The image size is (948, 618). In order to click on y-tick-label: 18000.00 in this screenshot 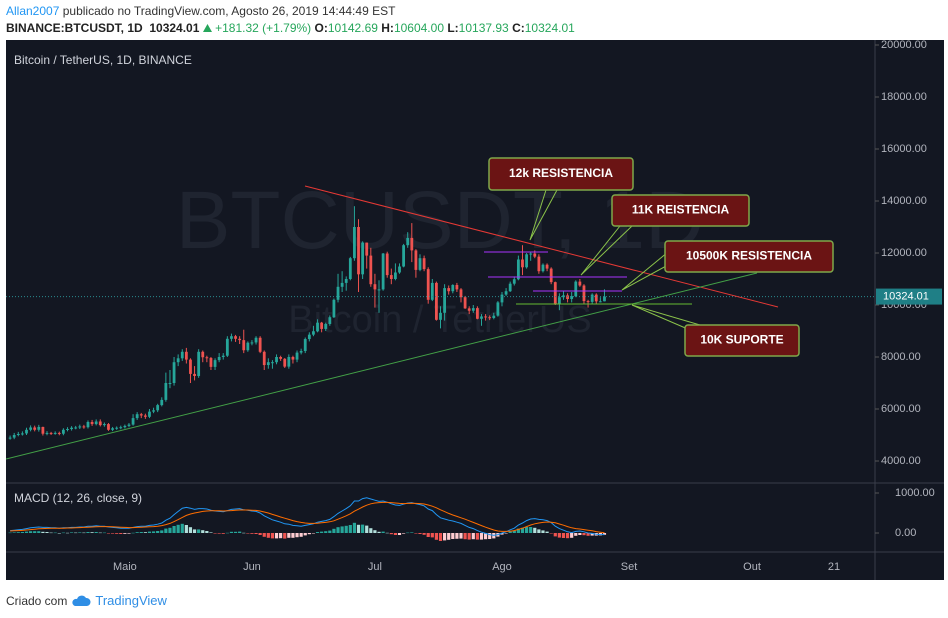, I will do `click(904, 97)`.